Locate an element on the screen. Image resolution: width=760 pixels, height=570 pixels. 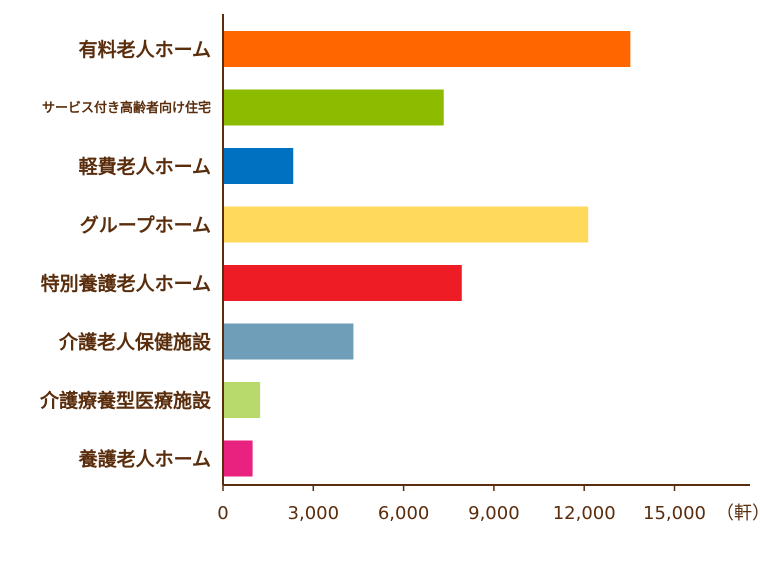
category-label-1: サービス付き高齢者向け住宅 is located at coordinates (126, 108).